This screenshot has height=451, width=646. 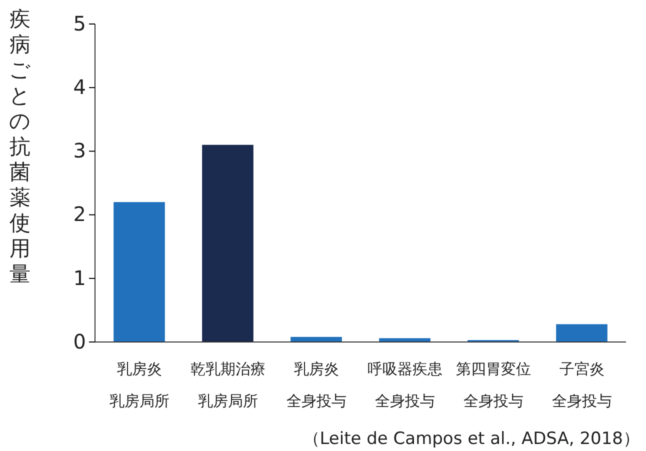 I want to click on x-tick-label: 第四胃変位全身投与, so click(x=493, y=385).